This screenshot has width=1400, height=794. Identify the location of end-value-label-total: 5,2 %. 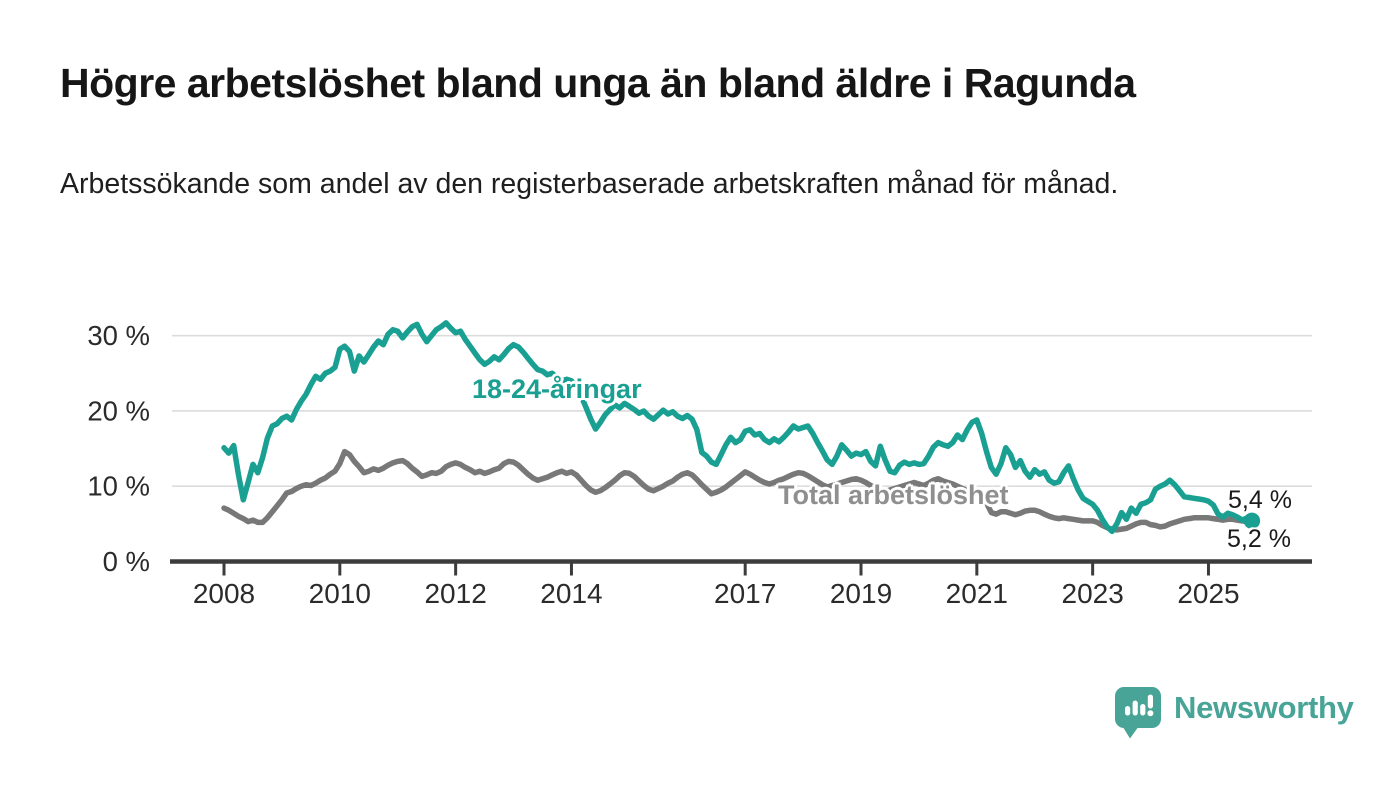
(1259, 539).